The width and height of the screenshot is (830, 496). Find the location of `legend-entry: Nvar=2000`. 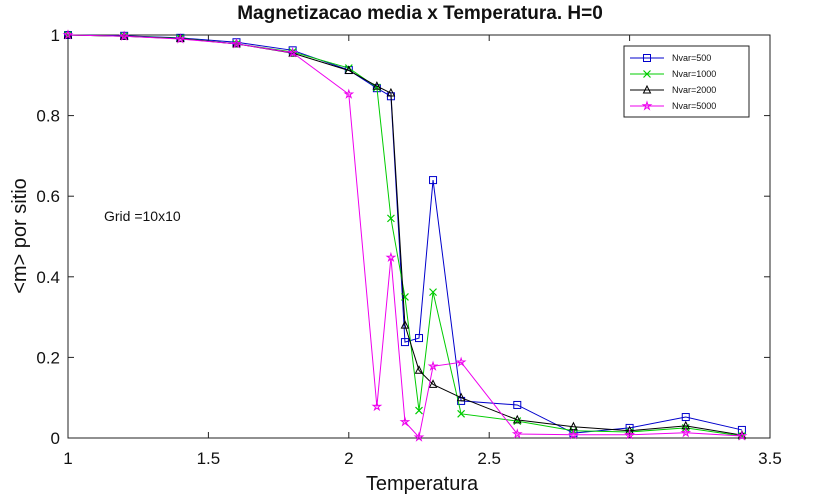

legend-entry: Nvar=2000 is located at coordinates (673, 89).